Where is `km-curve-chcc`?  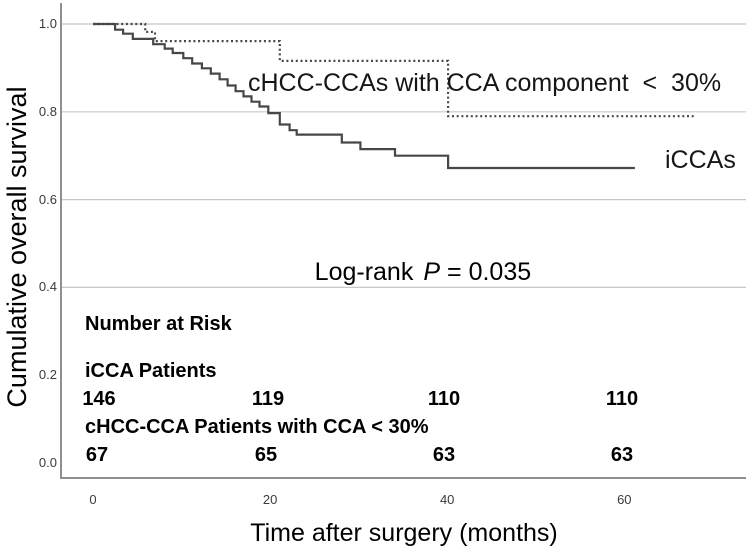 km-curve-chcc is located at coordinates (394, 70).